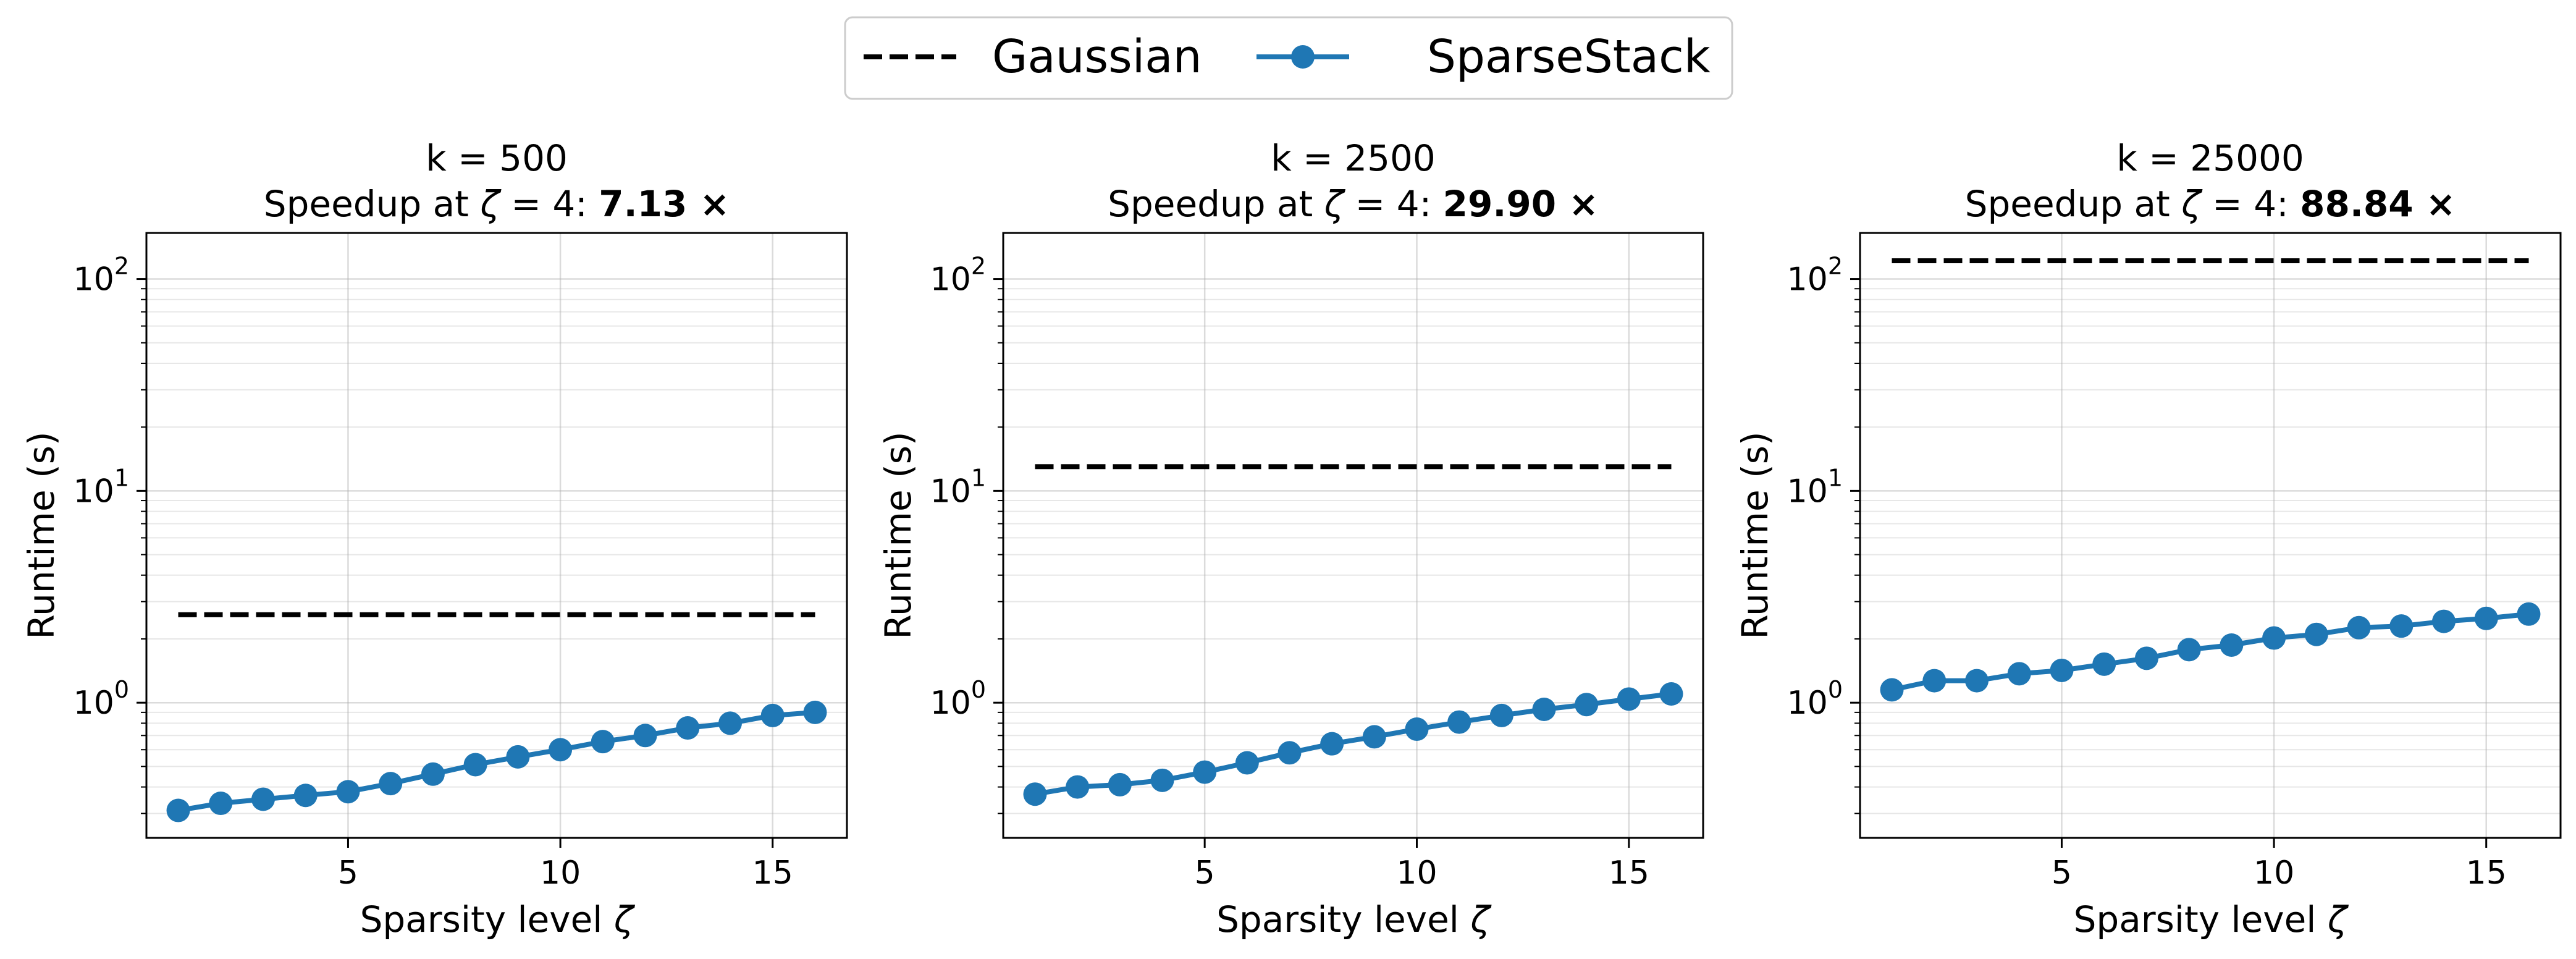  Describe the element at coordinates (1303, 57) in the screenshot. I see `legend-sparsestack-marker` at that location.